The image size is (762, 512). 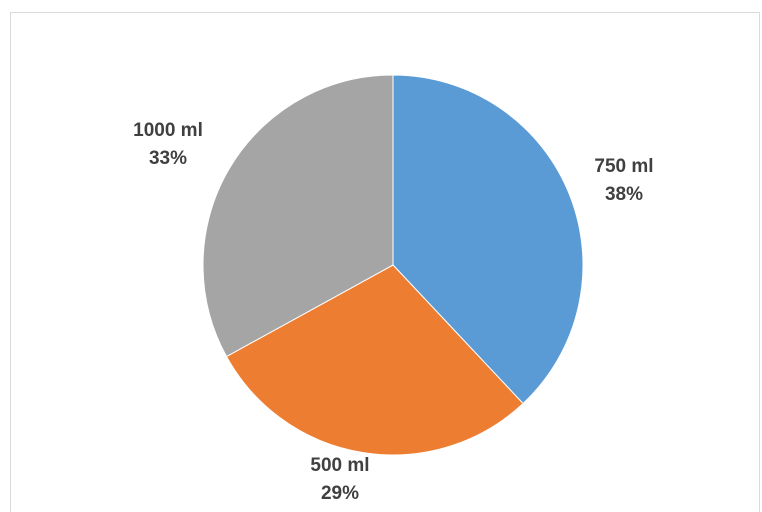 I want to click on pie-slice-1000-ml, so click(x=298, y=216).